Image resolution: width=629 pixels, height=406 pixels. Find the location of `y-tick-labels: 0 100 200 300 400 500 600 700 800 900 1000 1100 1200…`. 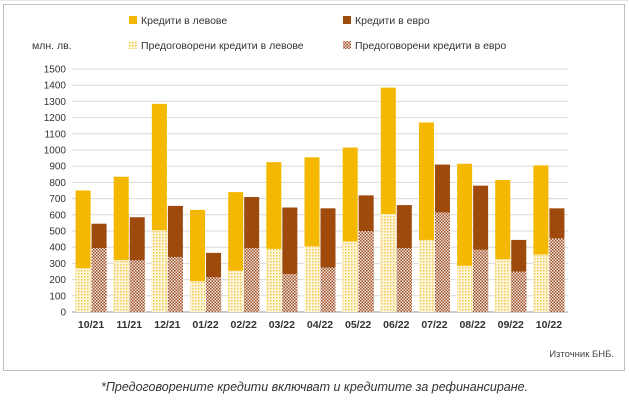

y-tick-labels: 0 100 200 300 400 500 600 700 800 900 1000 1100 1200… is located at coordinates (55, 192).